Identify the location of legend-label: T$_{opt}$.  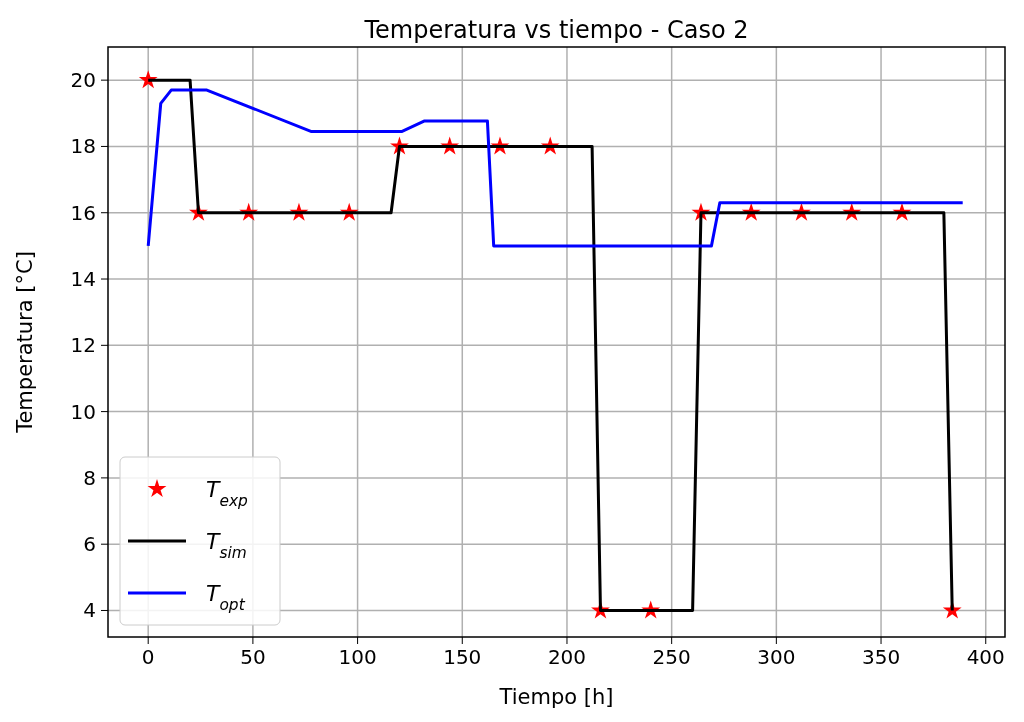
(226, 597).